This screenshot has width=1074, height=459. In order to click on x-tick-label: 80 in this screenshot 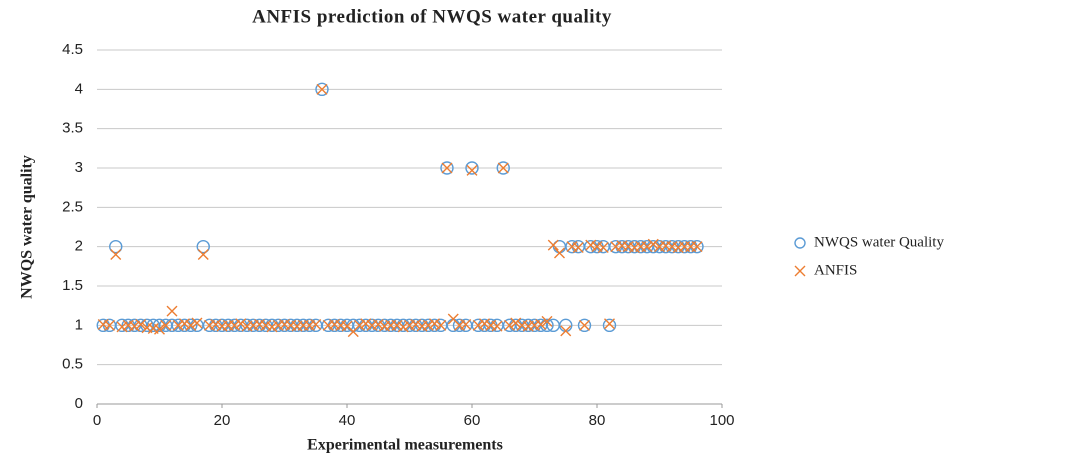, I will do `click(597, 420)`.